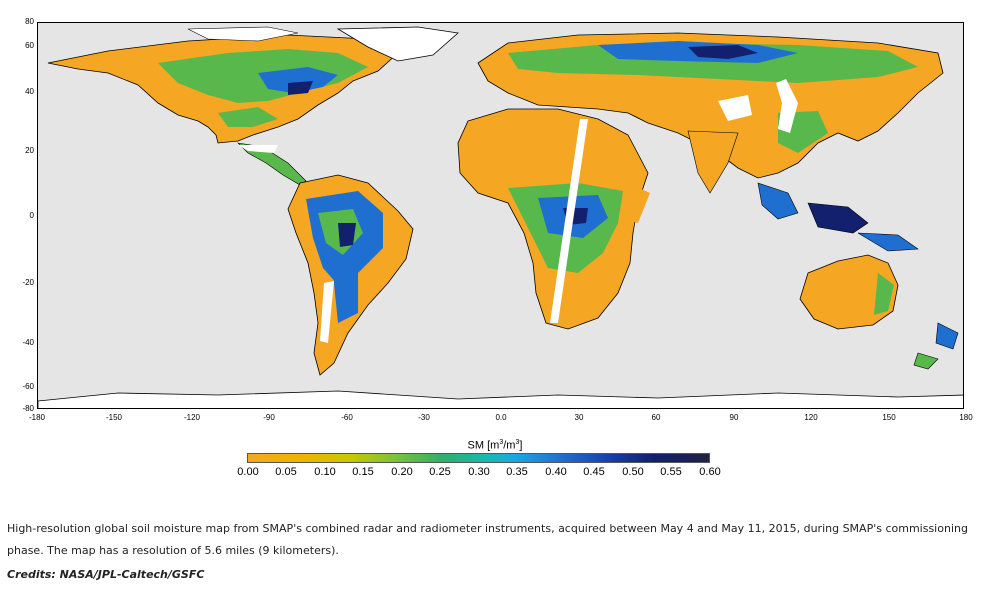 This screenshot has height=590, width=988. Describe the element at coordinates (31, 215) in the screenshot. I see `y-tick-label: 0` at that location.